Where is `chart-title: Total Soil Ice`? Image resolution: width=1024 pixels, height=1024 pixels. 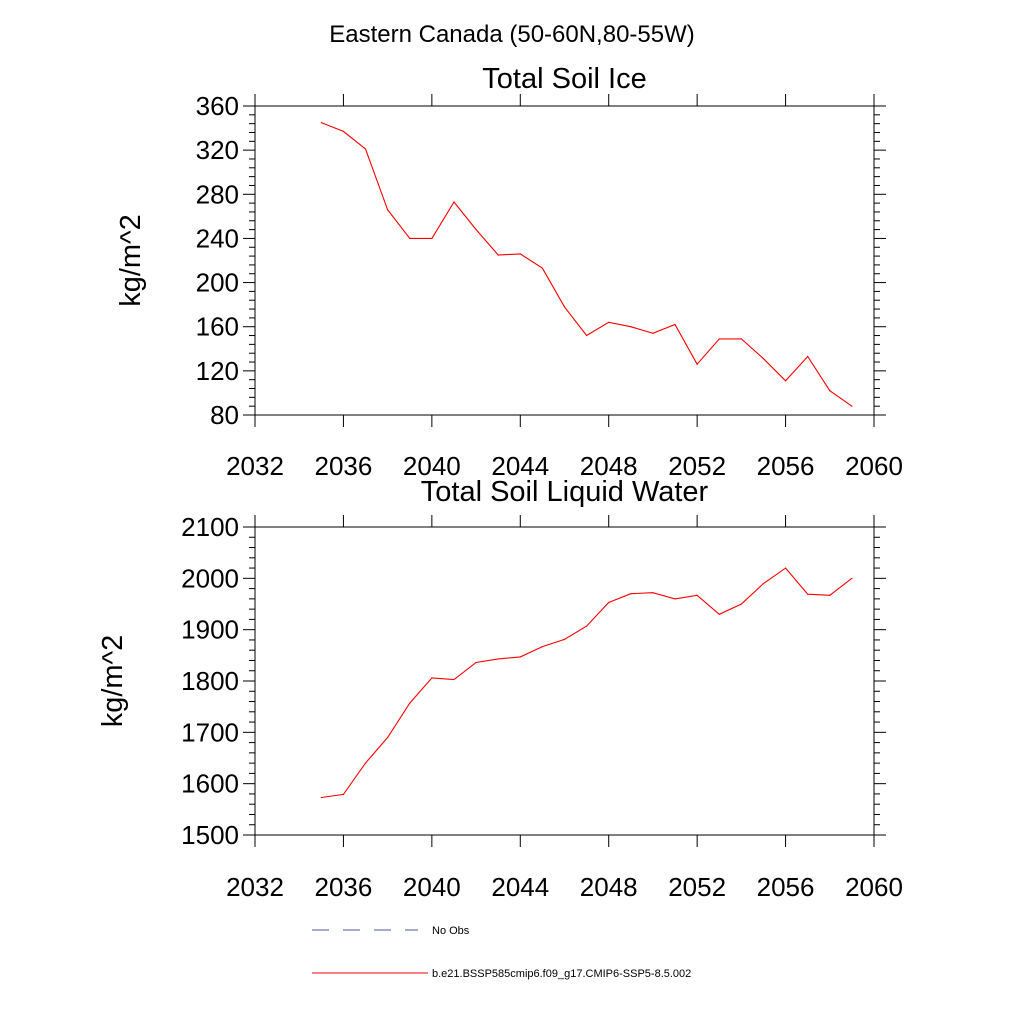
chart-title: Total Soil Ice is located at coordinates (564, 79).